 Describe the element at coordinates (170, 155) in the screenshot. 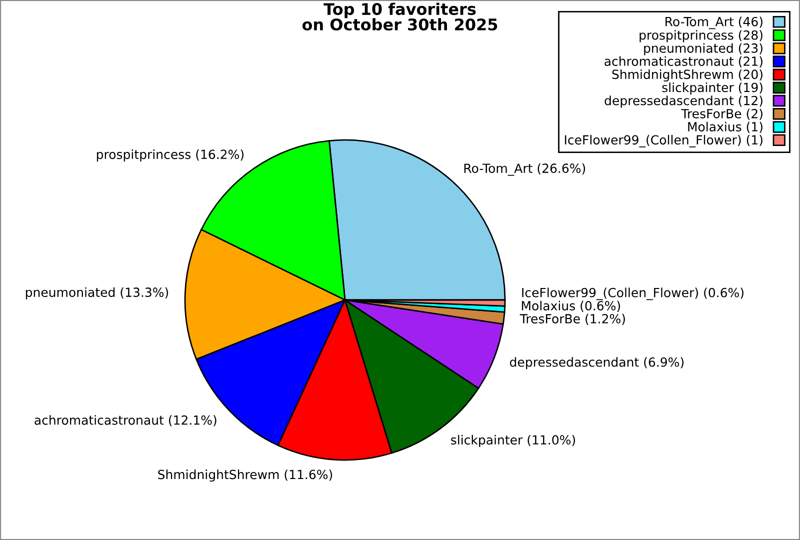

I see `data-label: prospitprincess (16.2%)` at that location.